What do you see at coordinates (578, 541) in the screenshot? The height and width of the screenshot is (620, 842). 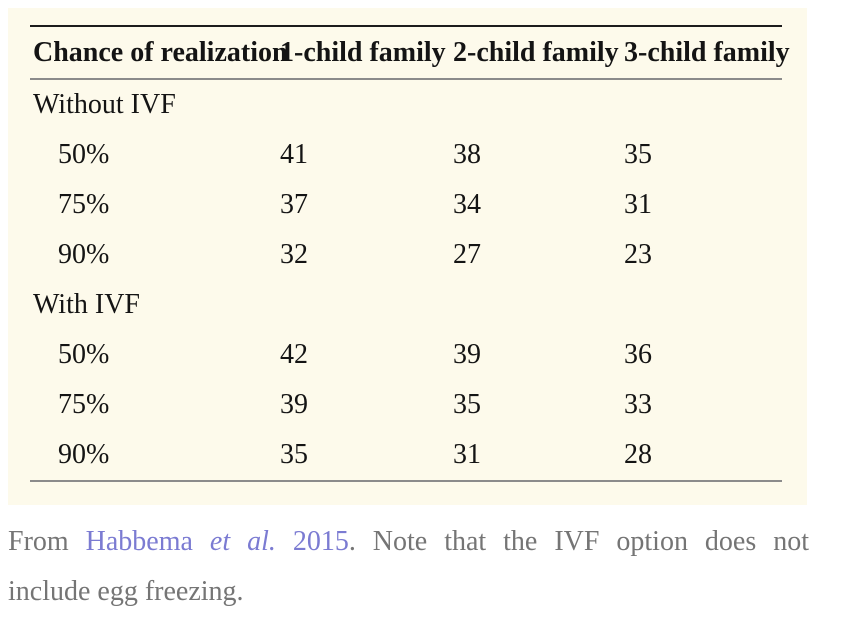 I see `caption-suffix: . Note that the IVF option does not` at bounding box center [578, 541].